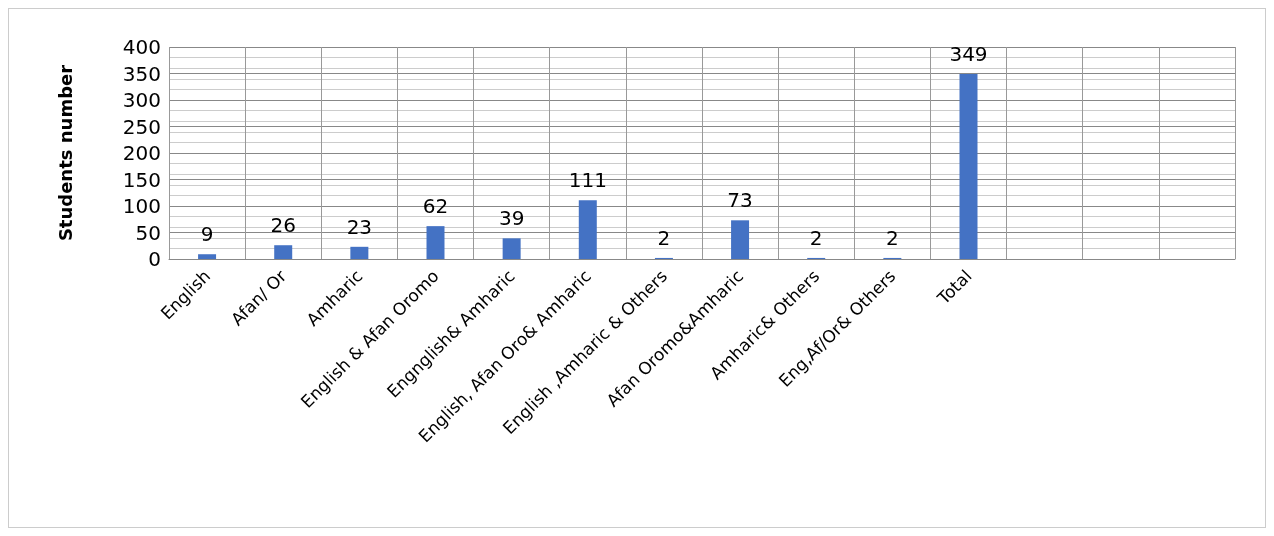 Image resolution: width=1274 pixels, height=536 pixels. I want to click on y-tick-label: 50, so click(148, 232).